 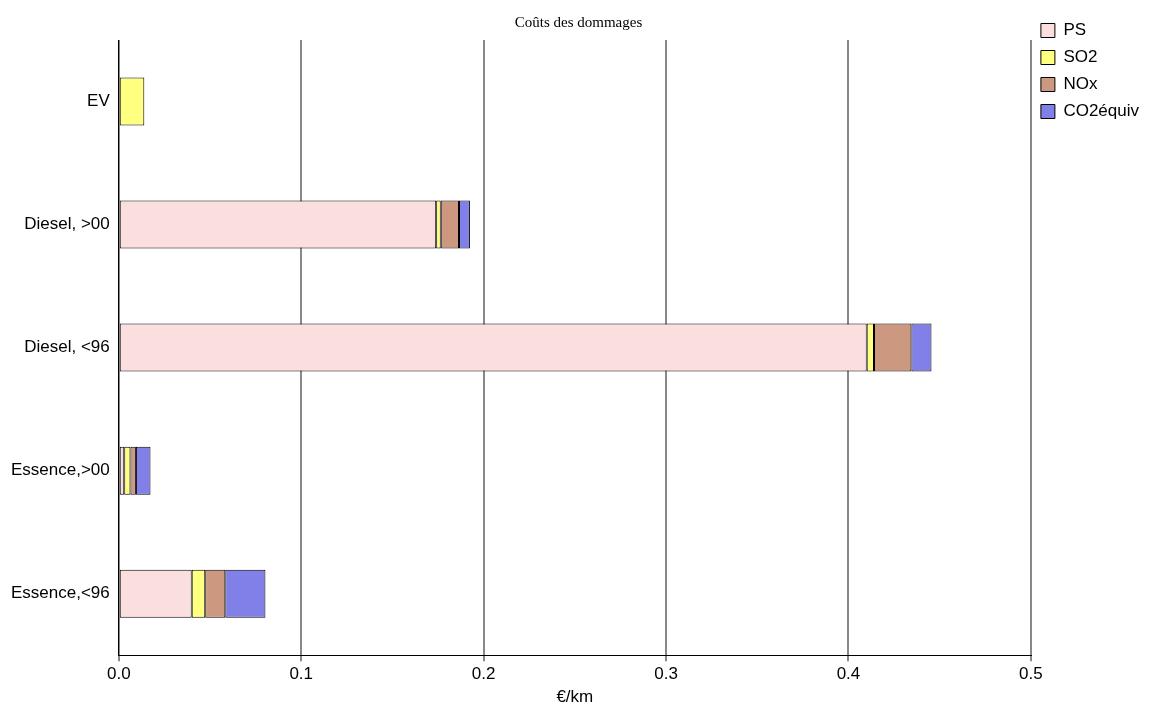 What do you see at coordinates (67, 224) in the screenshot?
I see `y-tick-label: Diesel, >00` at bounding box center [67, 224].